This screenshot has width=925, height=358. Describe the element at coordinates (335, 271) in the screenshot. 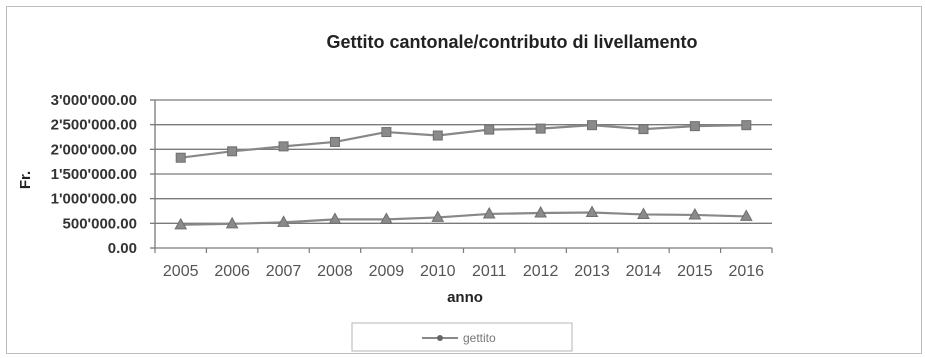

I see `x-tick-label: 2008` at that location.